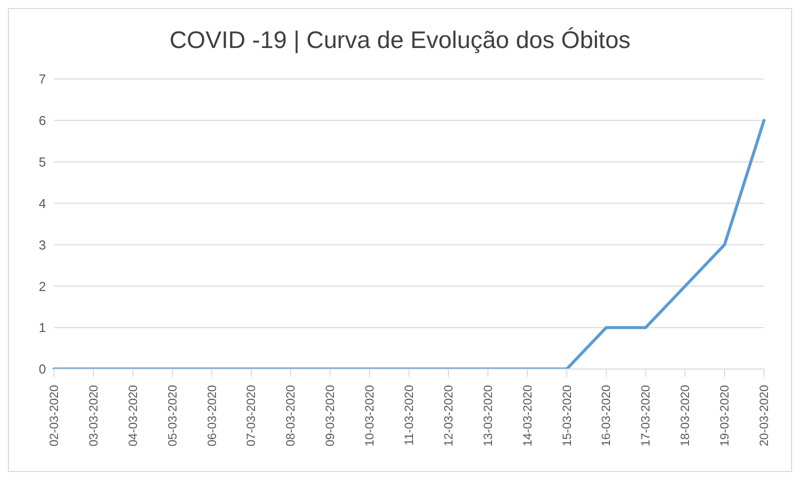 The height and width of the screenshot is (480, 800). I want to click on x-tick-label: 14-03-2020, so click(527, 415).